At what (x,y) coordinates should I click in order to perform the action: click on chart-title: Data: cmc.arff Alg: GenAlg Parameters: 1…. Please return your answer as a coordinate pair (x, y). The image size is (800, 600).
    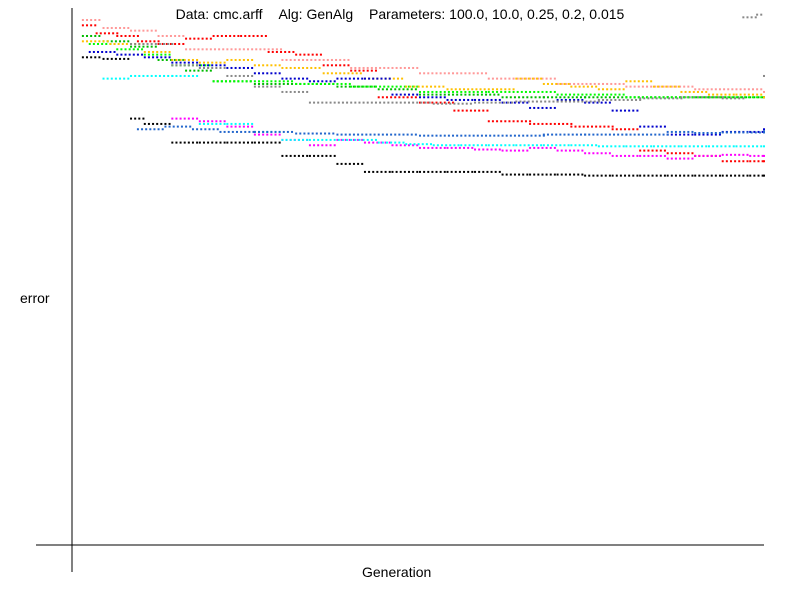
    Looking at the image, I should click on (400, 14).